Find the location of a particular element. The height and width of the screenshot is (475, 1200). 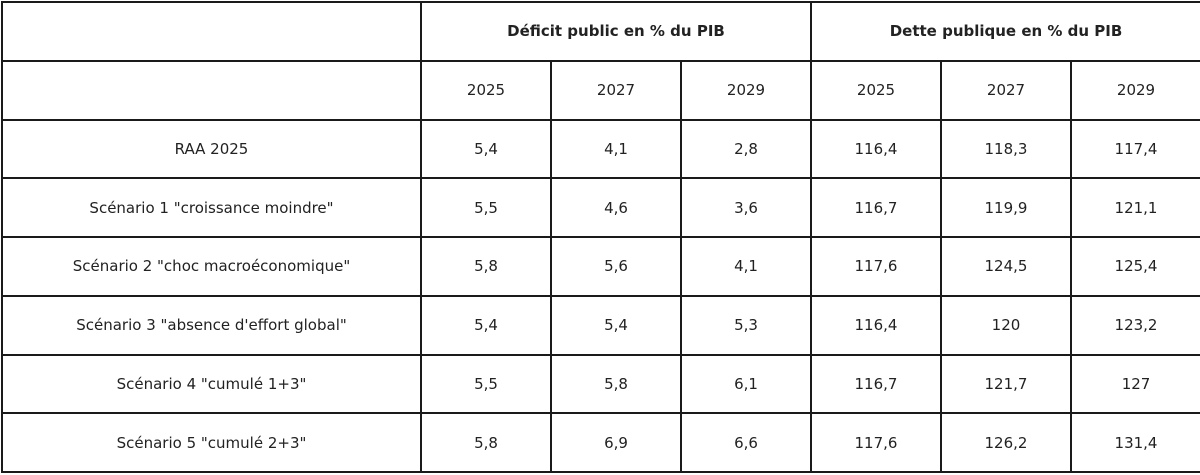

row-label: RAA 2025 is located at coordinates (211, 149).